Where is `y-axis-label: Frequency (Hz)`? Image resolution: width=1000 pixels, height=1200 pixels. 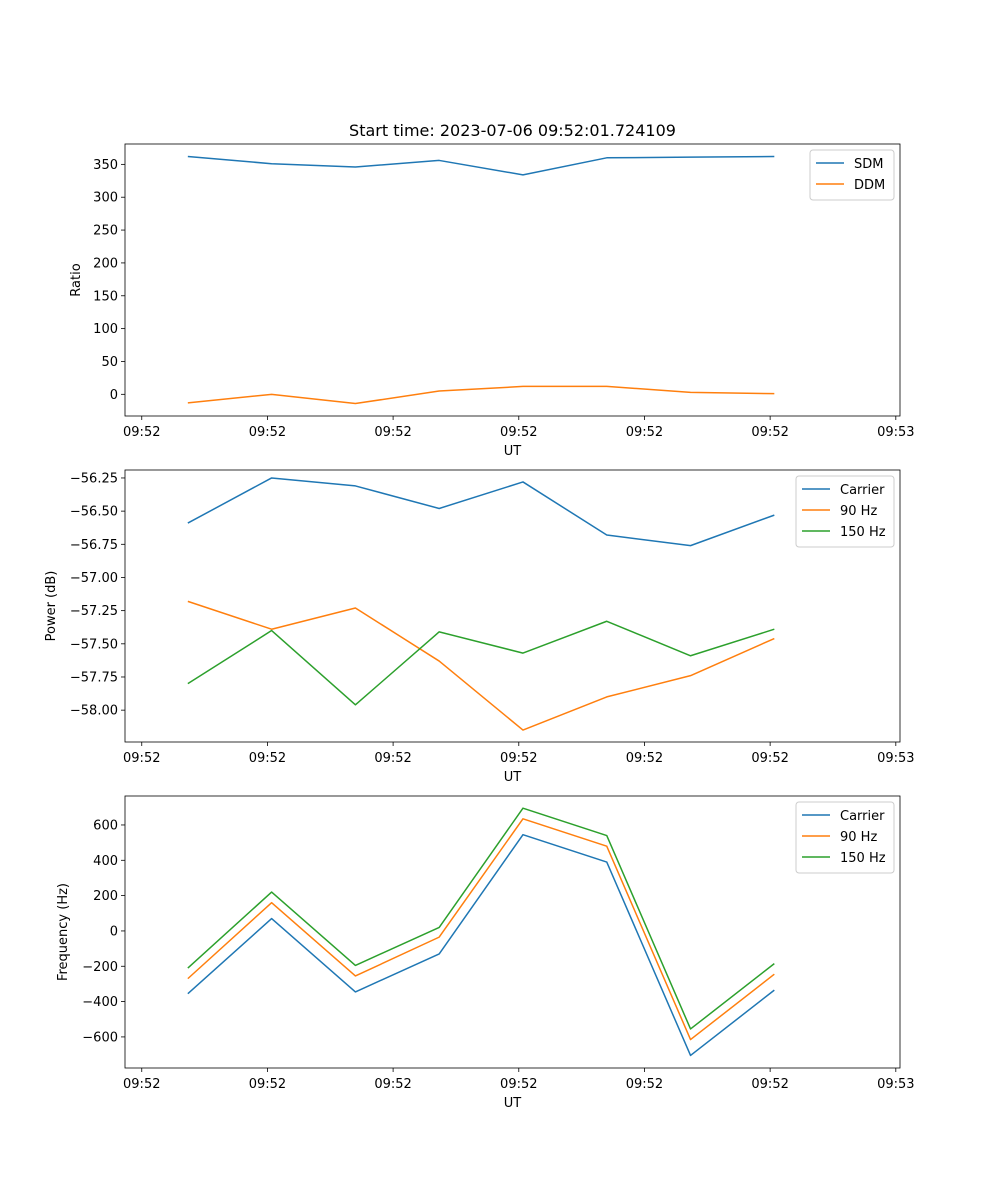 y-axis-label: Frequency (Hz) is located at coordinates (63, 932).